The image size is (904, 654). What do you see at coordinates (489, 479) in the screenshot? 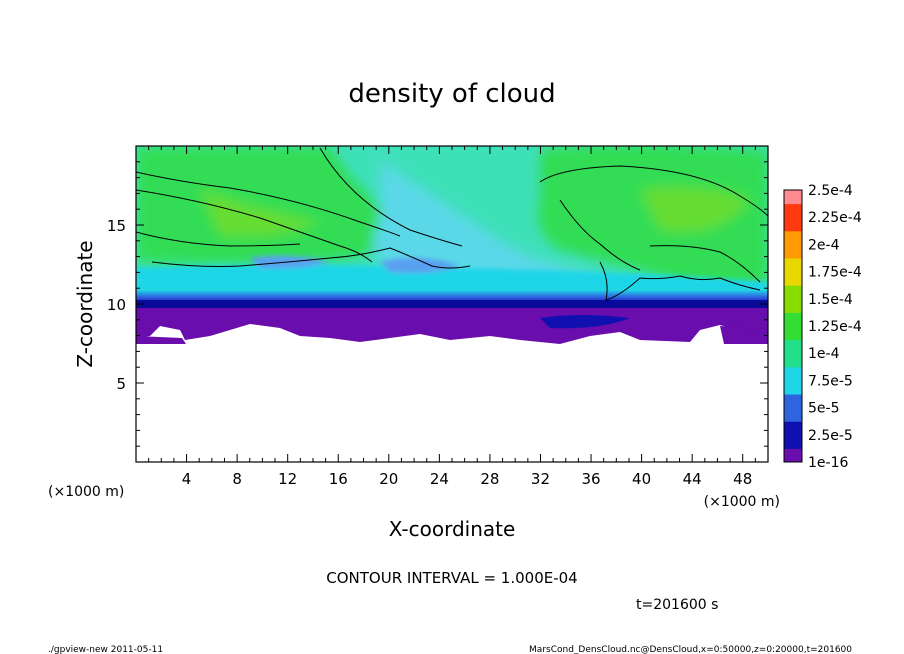
I see `x-tick-label: 28` at bounding box center [489, 479].